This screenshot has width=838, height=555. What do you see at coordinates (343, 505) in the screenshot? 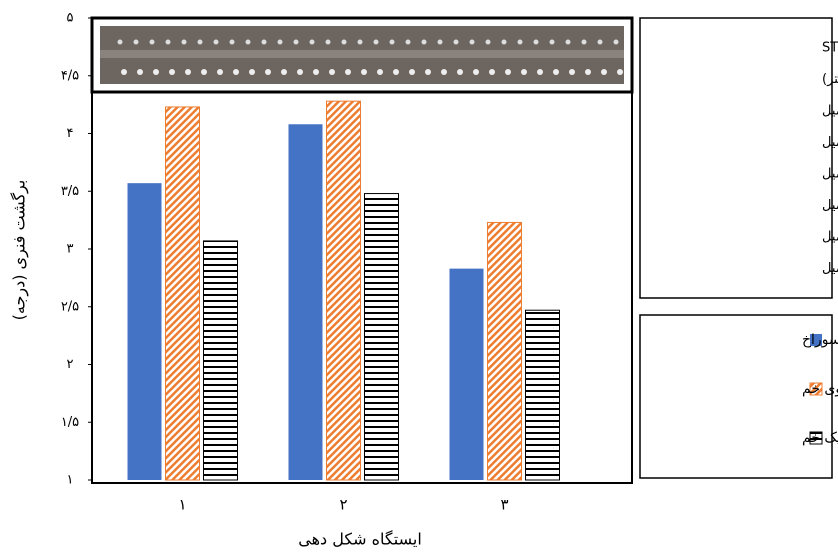
I see `x-tick-label: ۲` at bounding box center [343, 505].